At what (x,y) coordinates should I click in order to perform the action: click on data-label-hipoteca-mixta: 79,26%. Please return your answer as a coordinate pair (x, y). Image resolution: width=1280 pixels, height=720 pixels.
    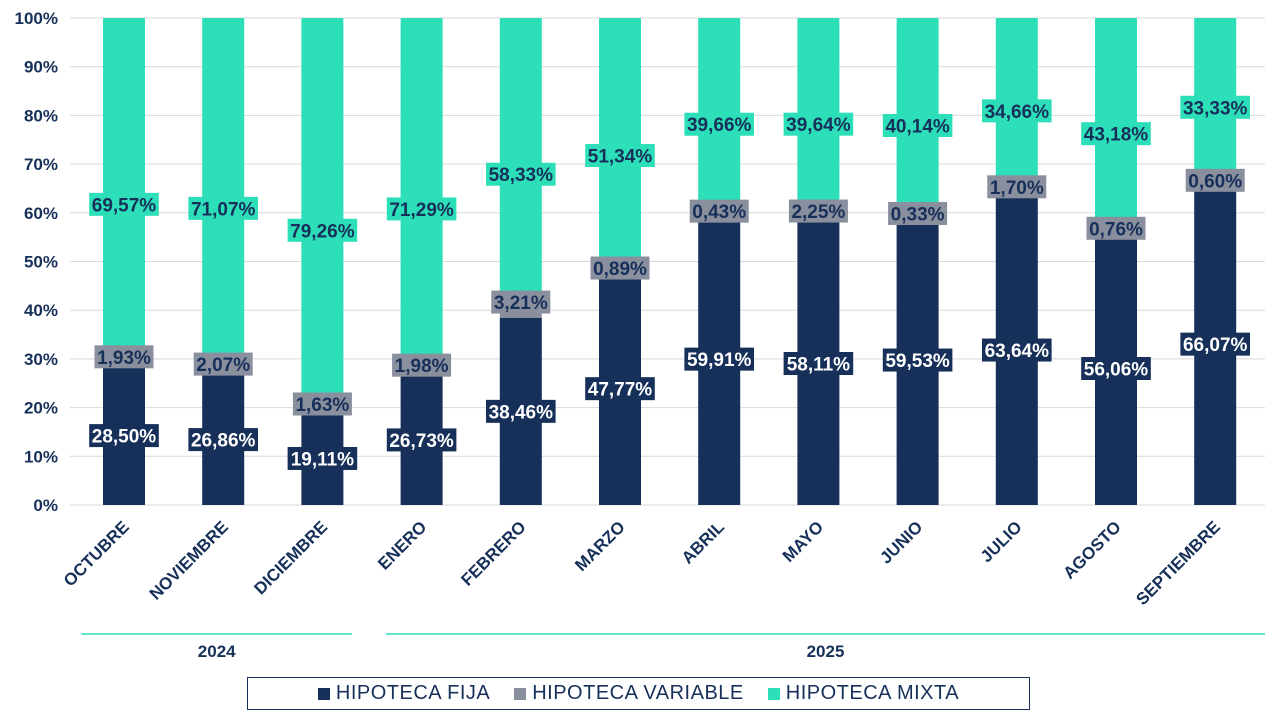
    Looking at the image, I should click on (322, 230).